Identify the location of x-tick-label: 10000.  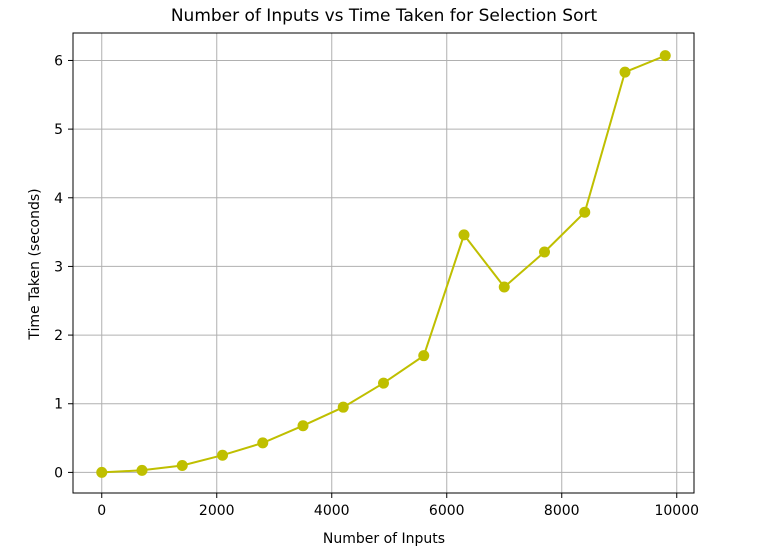
(676, 511).